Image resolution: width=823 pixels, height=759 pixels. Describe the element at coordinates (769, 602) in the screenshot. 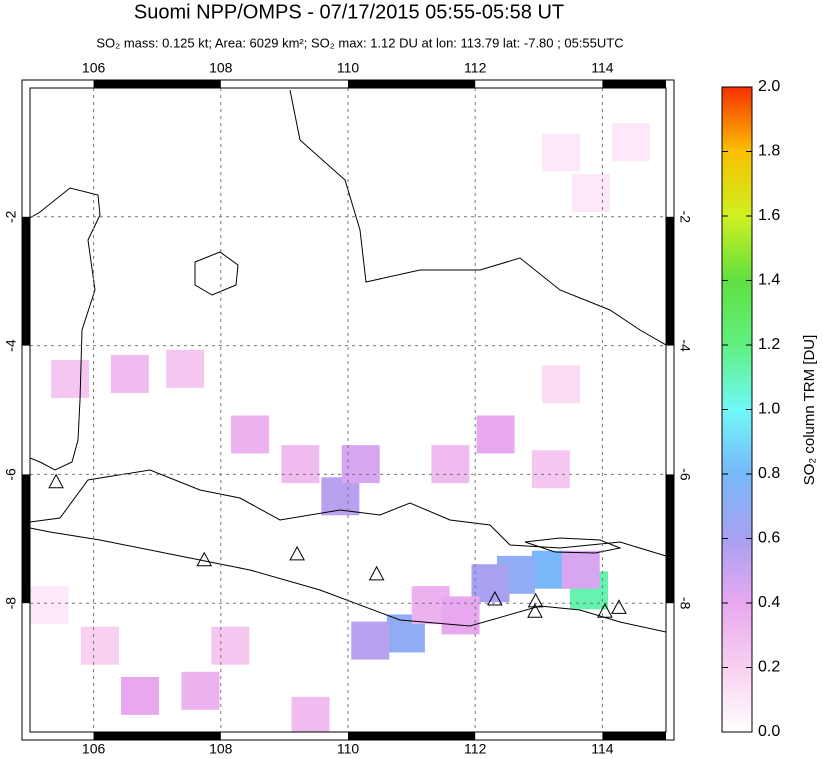

I see `colorbar-tick-label: 0.4` at that location.